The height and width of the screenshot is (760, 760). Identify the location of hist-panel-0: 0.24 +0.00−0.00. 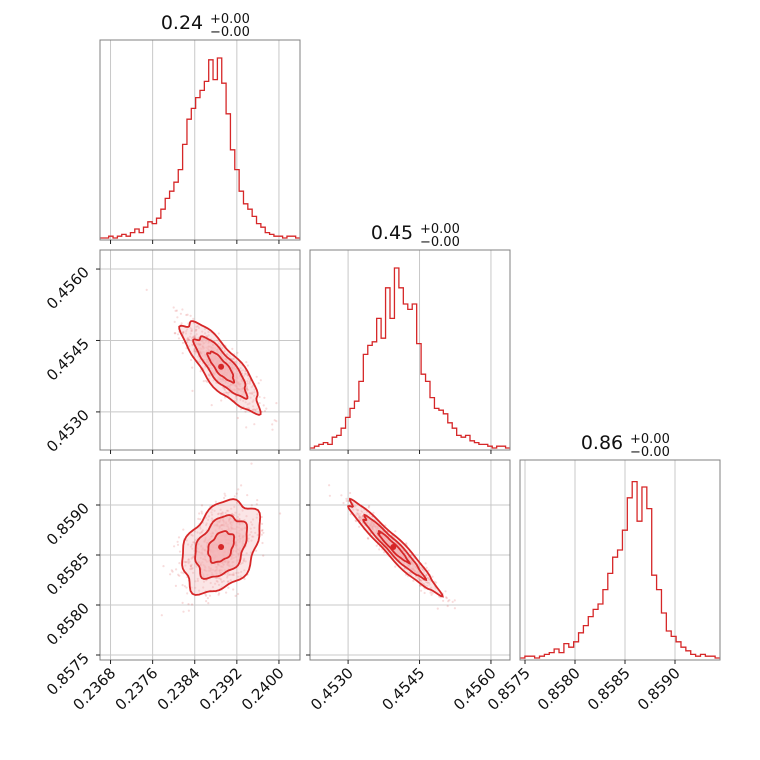
(200, 128).